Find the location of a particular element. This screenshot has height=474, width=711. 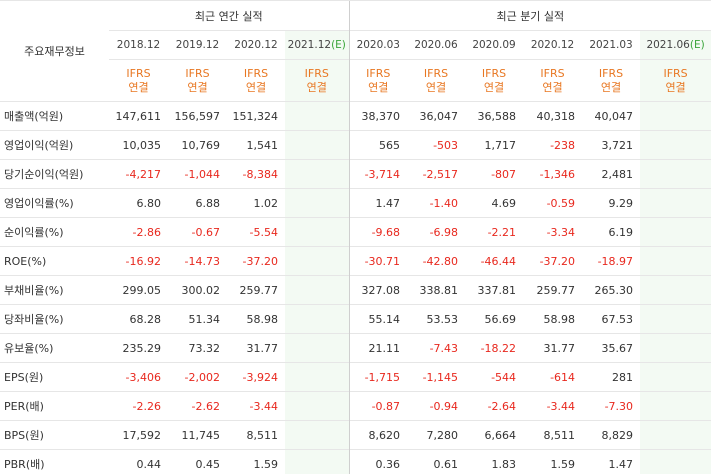

row-label: 부채비율(%) is located at coordinates (54, 290).